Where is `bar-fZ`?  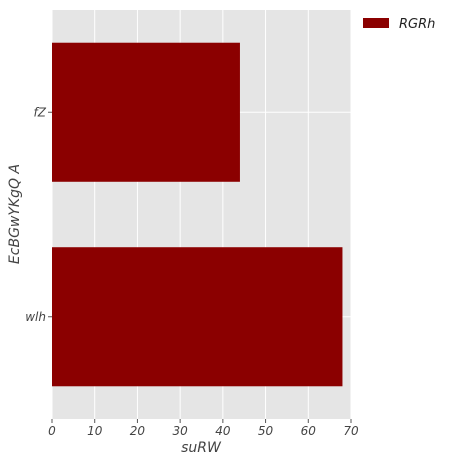 bar-fZ is located at coordinates (146, 112).